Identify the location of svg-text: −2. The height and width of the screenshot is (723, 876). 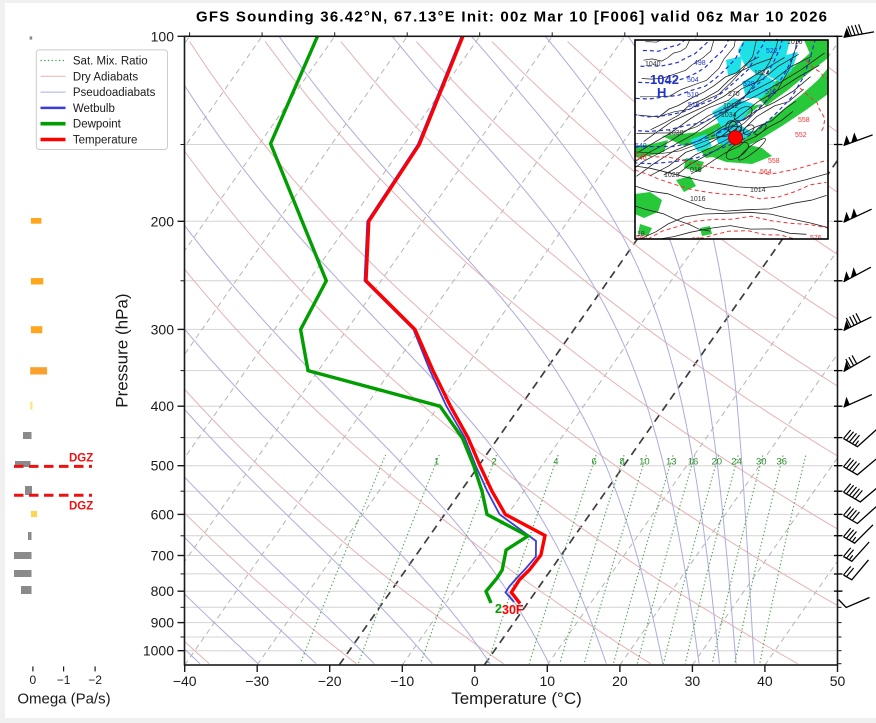
(95, 680).